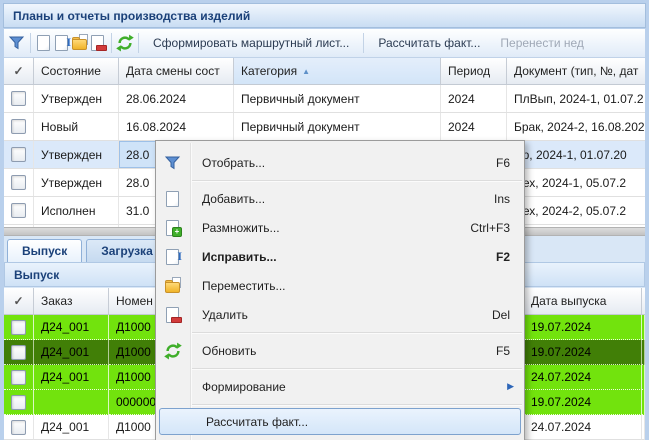  Describe the element at coordinates (80, 43) in the screenshot. I see `move-folder-icon` at that location.